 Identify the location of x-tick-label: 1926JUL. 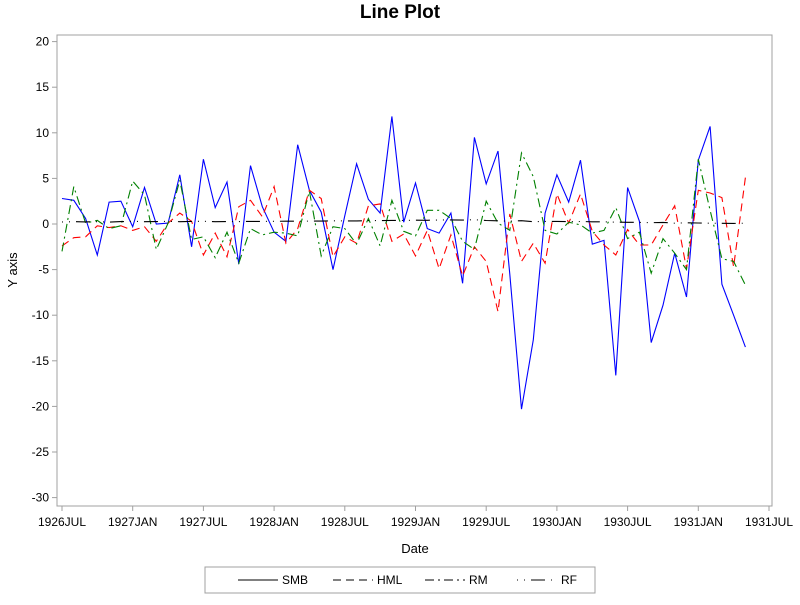
(62, 522).